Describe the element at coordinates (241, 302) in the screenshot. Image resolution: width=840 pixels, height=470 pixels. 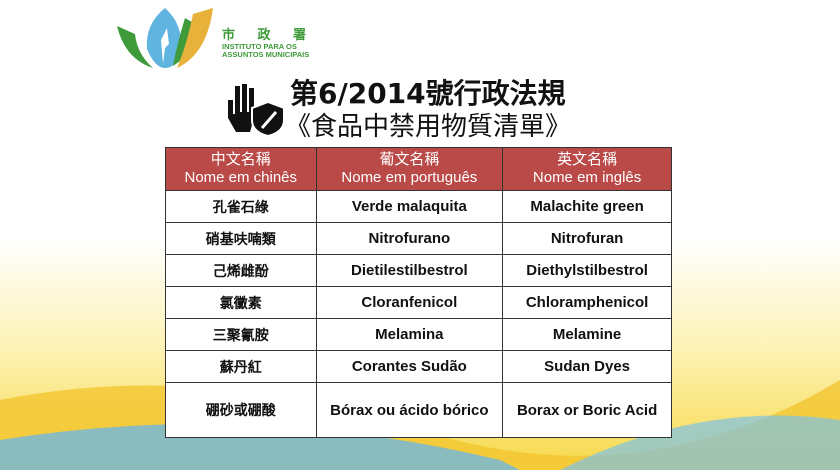
I see `name-chinese: 氯黴素` at that location.